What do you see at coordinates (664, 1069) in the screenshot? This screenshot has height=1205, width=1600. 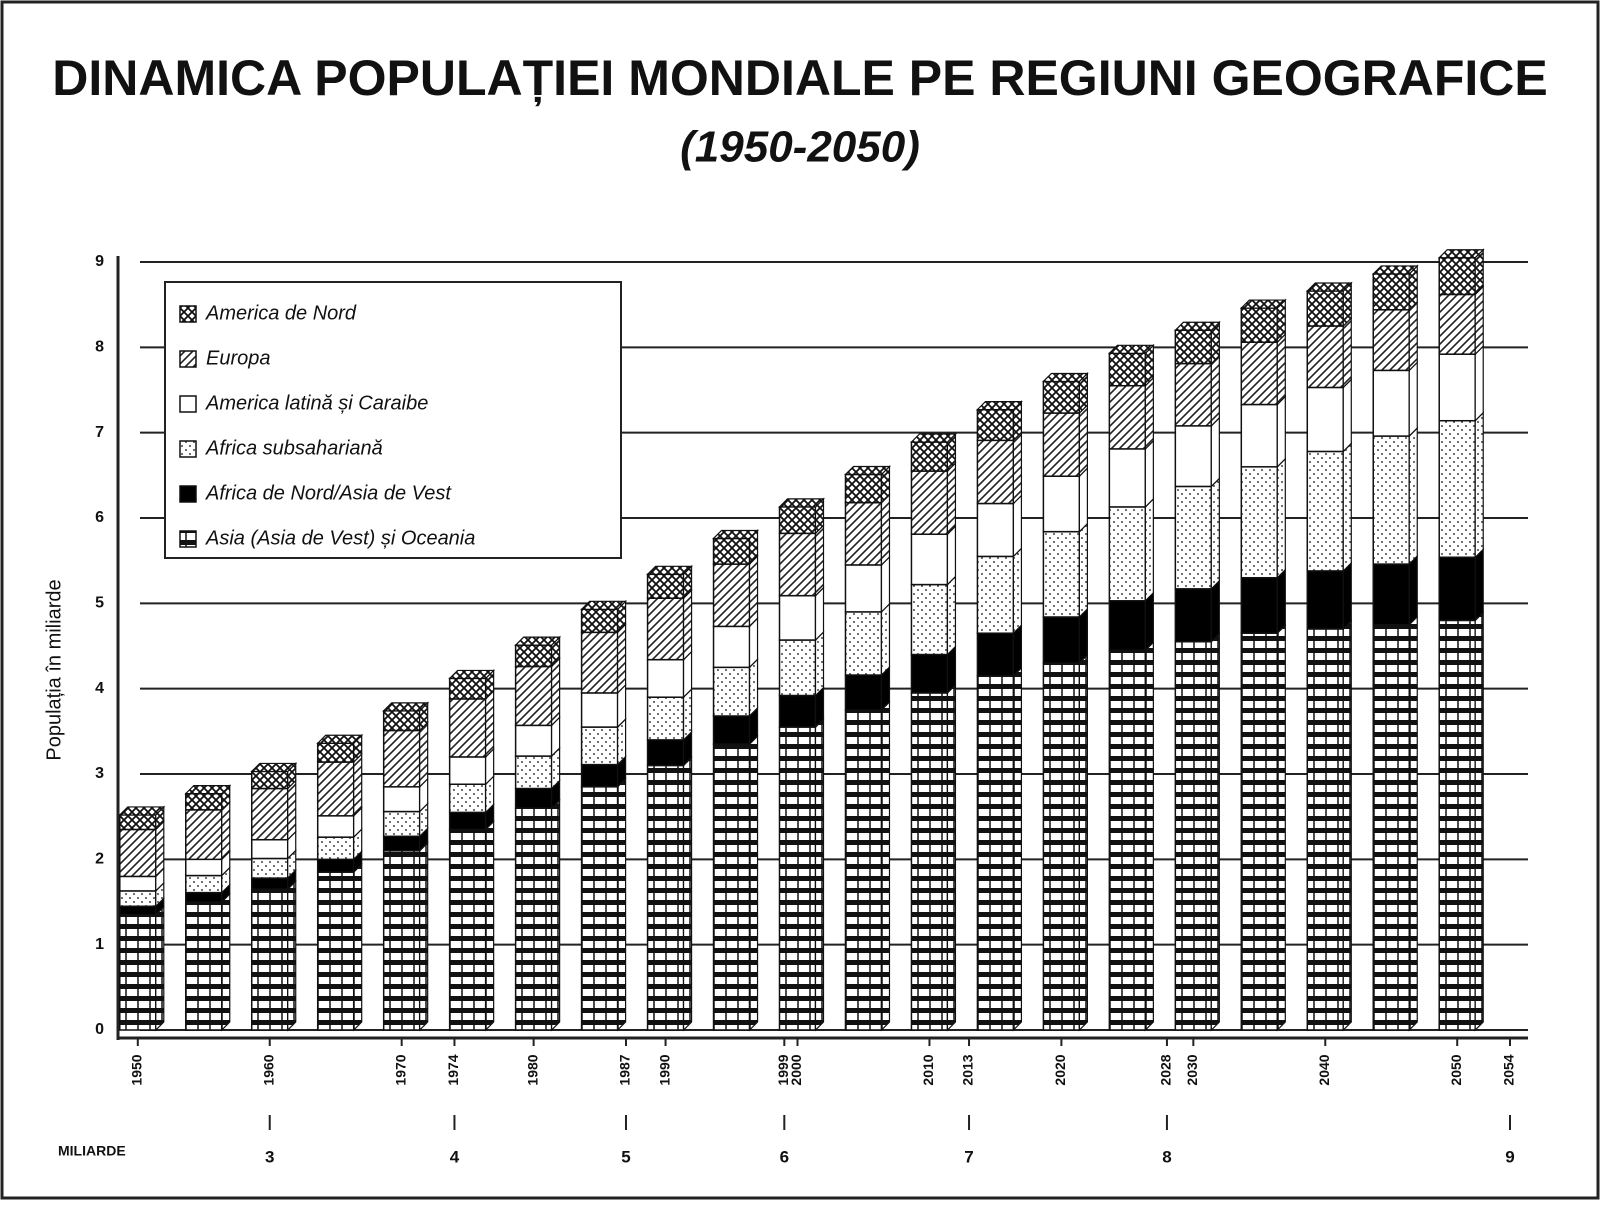 I see `x-tick-label: 1990` at bounding box center [664, 1069].